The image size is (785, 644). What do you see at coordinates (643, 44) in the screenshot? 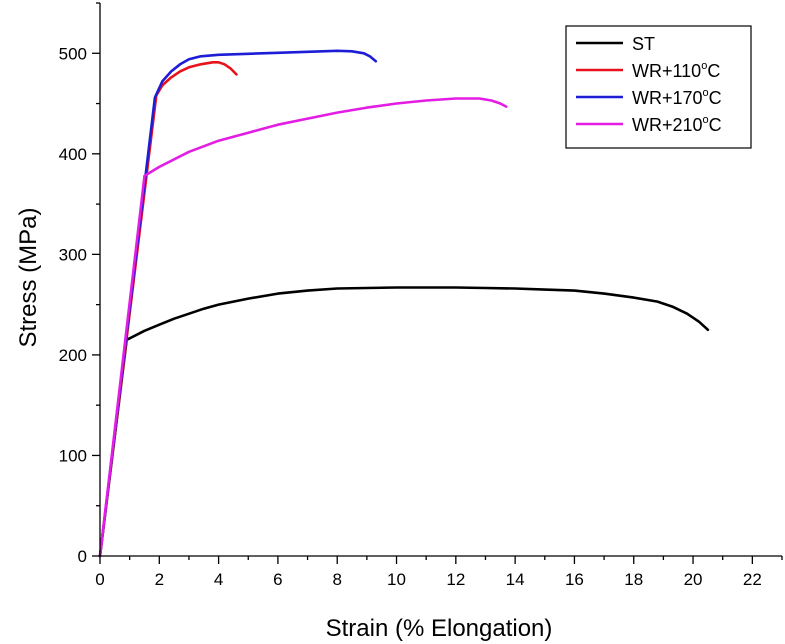
I see `legend-label-0: ST` at bounding box center [643, 44].